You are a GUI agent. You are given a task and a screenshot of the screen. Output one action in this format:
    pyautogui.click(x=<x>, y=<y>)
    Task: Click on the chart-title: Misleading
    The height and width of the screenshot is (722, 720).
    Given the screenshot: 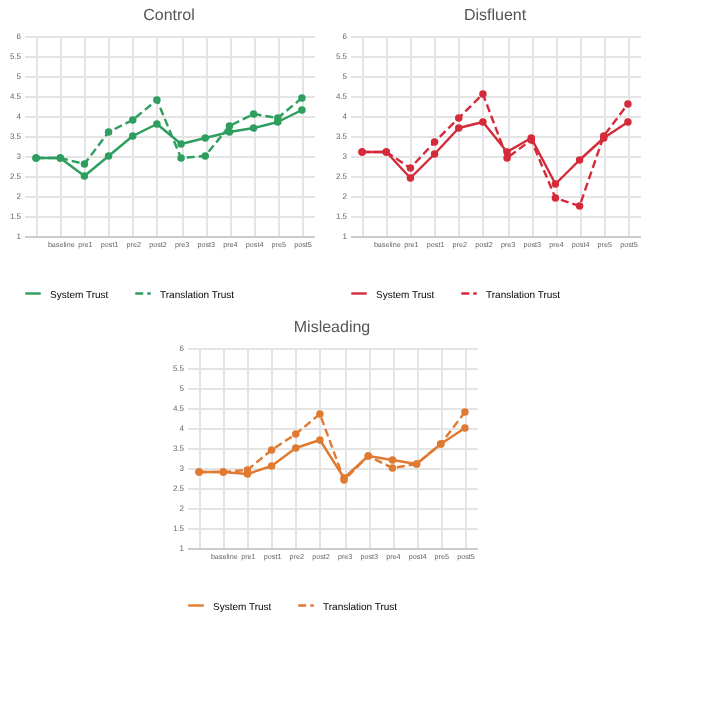 What is the action you would take?
    pyautogui.click(x=332, y=327)
    